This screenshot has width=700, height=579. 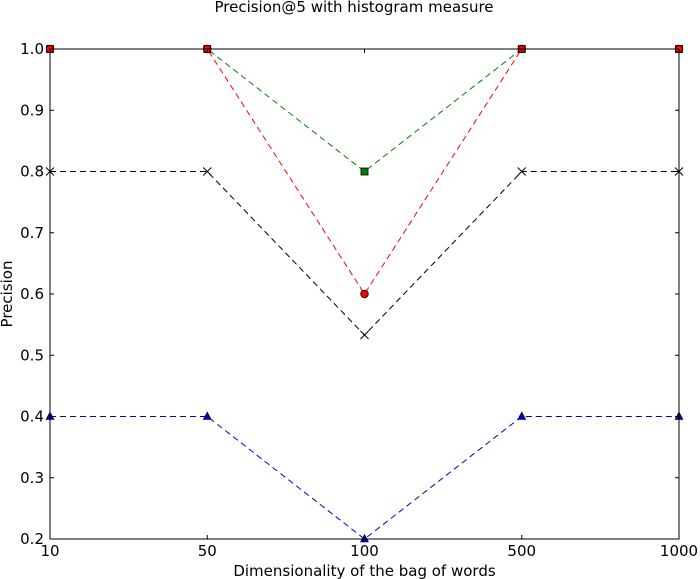 What do you see at coordinates (679, 551) in the screenshot?
I see `x-tick-label: 1000` at bounding box center [679, 551].